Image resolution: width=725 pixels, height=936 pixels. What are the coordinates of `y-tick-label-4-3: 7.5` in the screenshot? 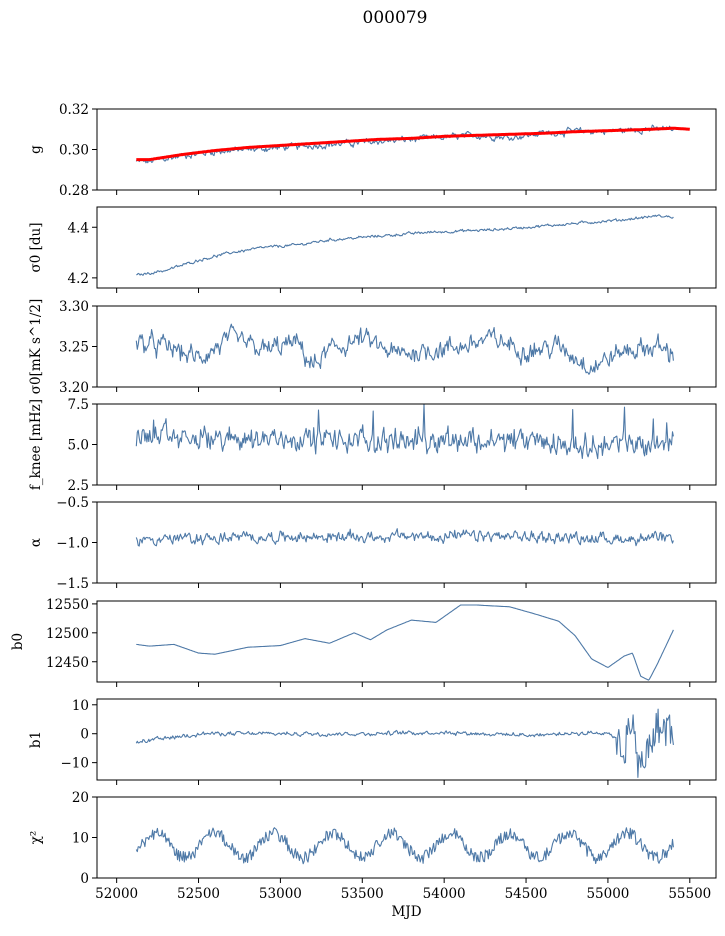 It's located at (78, 405).